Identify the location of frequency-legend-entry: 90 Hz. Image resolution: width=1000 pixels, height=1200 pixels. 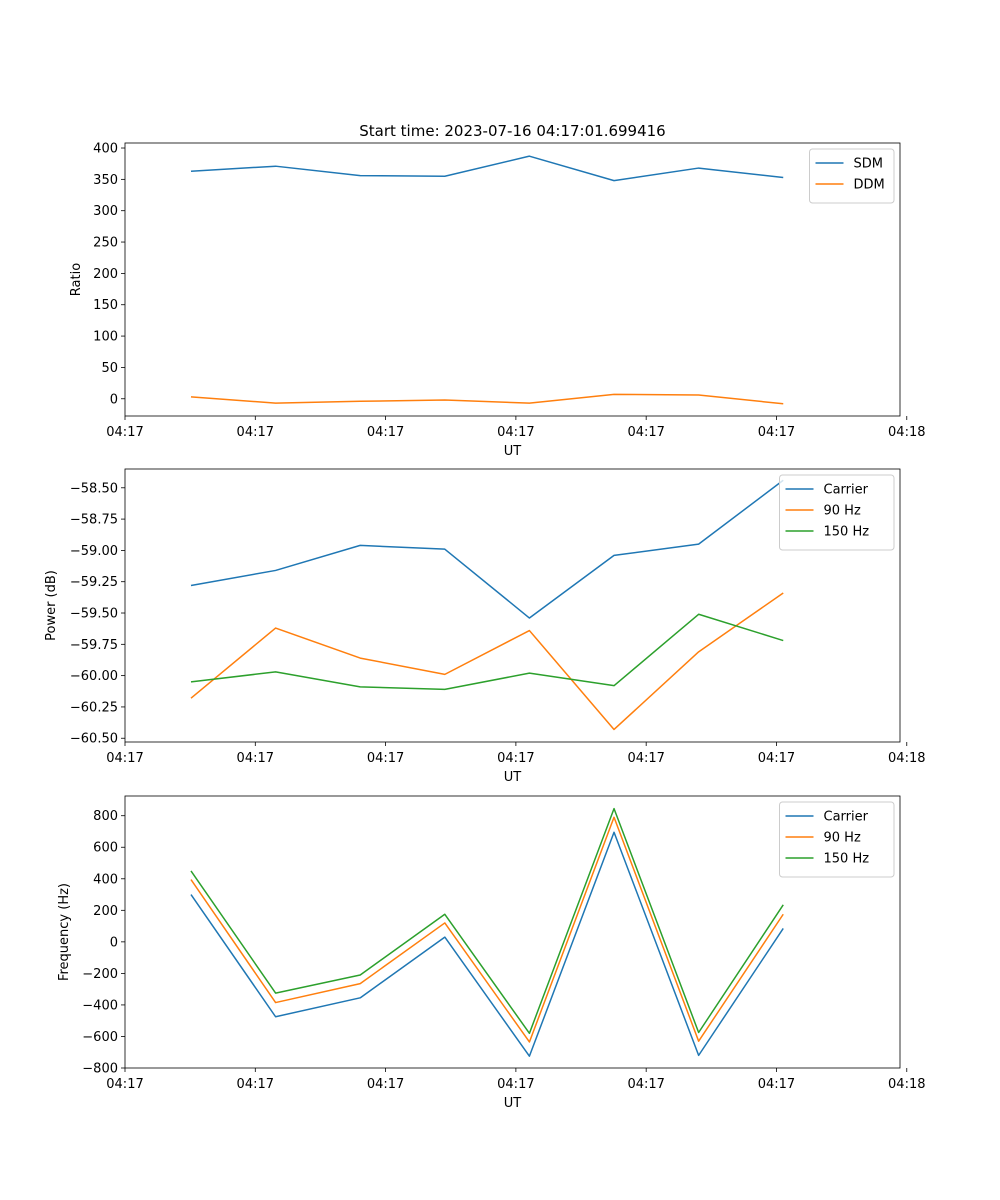
(842, 838).